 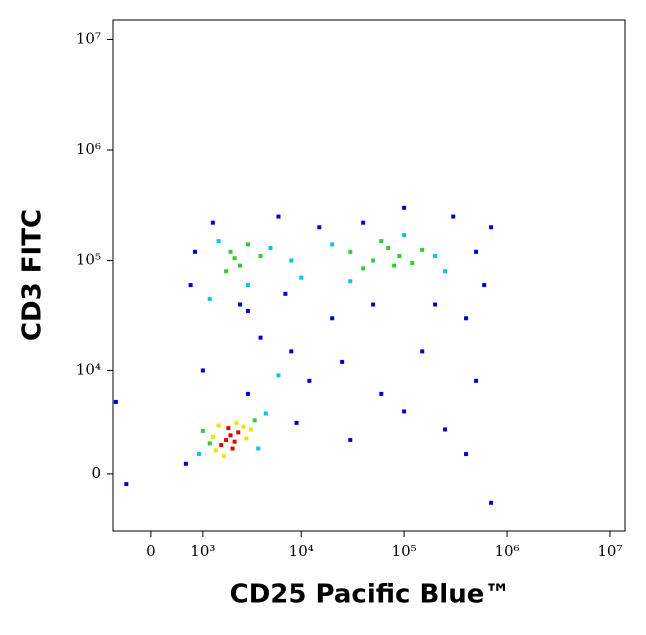 I want to click on y-tick-label: 10⁴, so click(x=88, y=369).